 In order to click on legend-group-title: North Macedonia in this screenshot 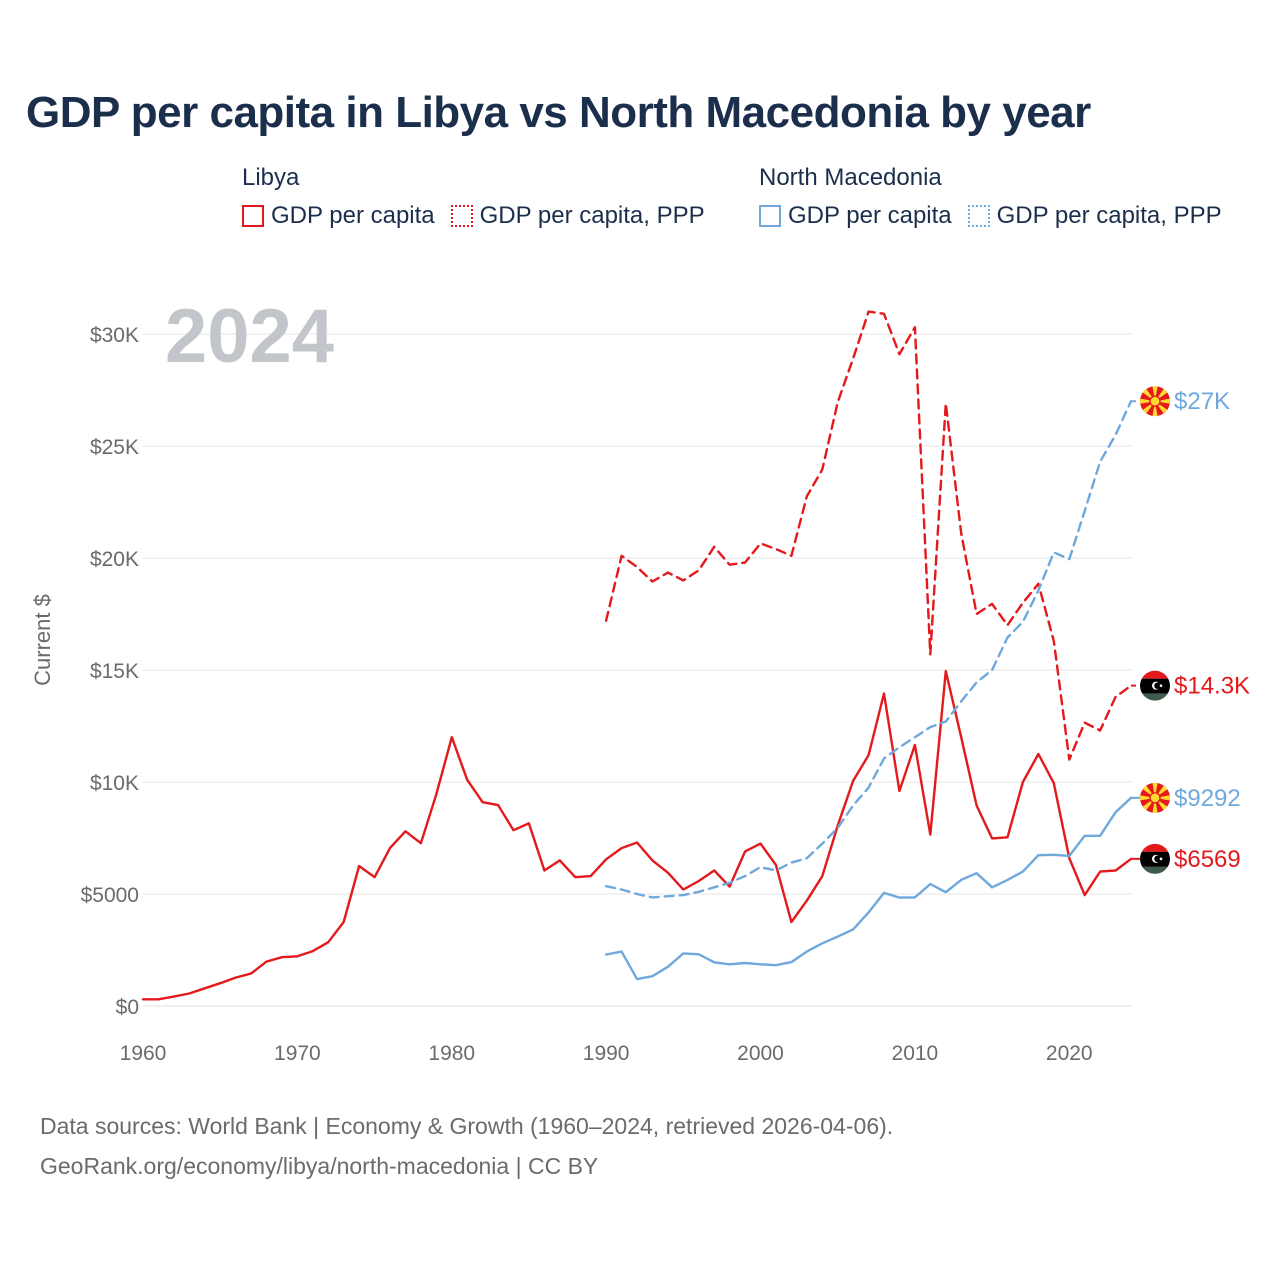, I will do `click(850, 177)`.